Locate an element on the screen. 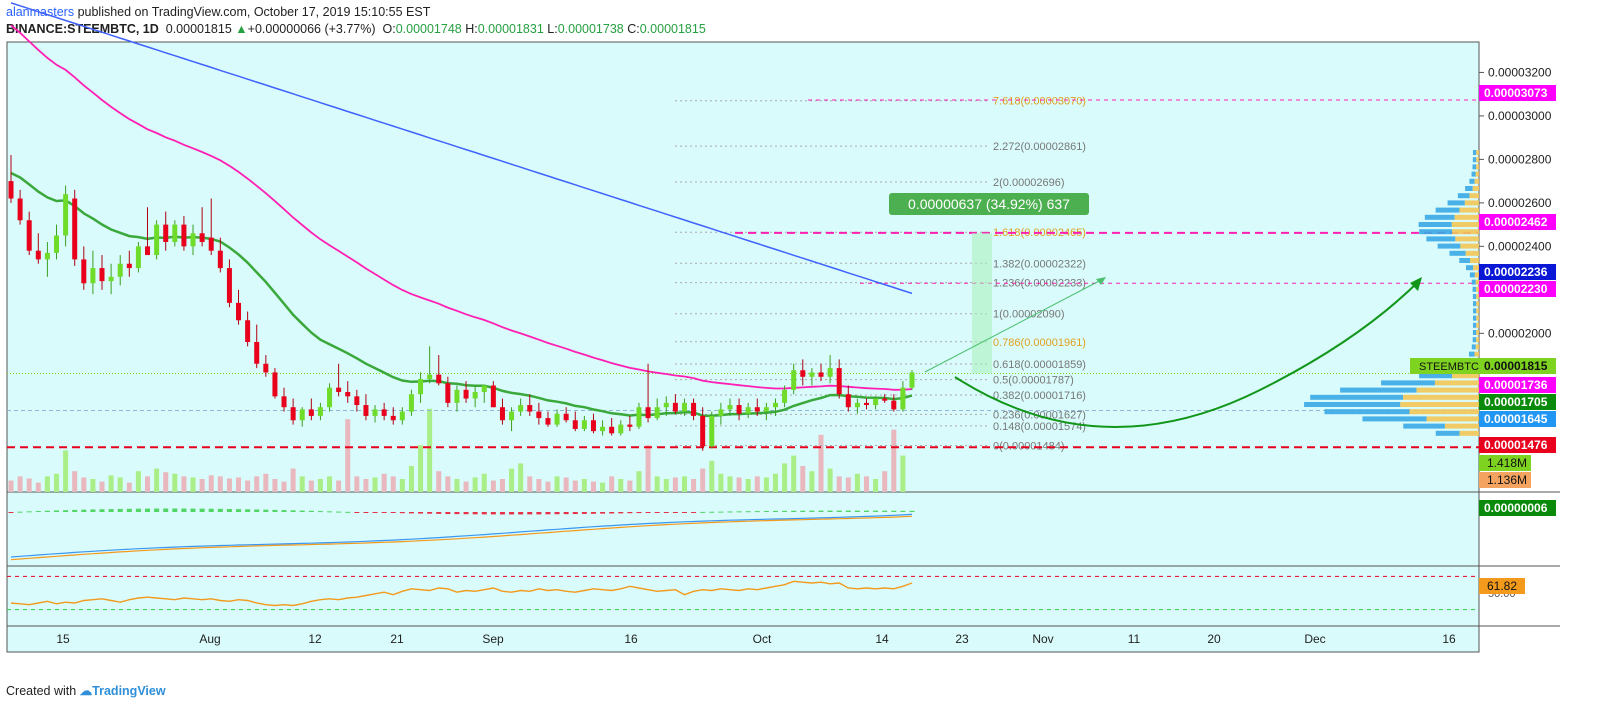 The image size is (1615, 709). x-tick-label: 14 is located at coordinates (882, 639).